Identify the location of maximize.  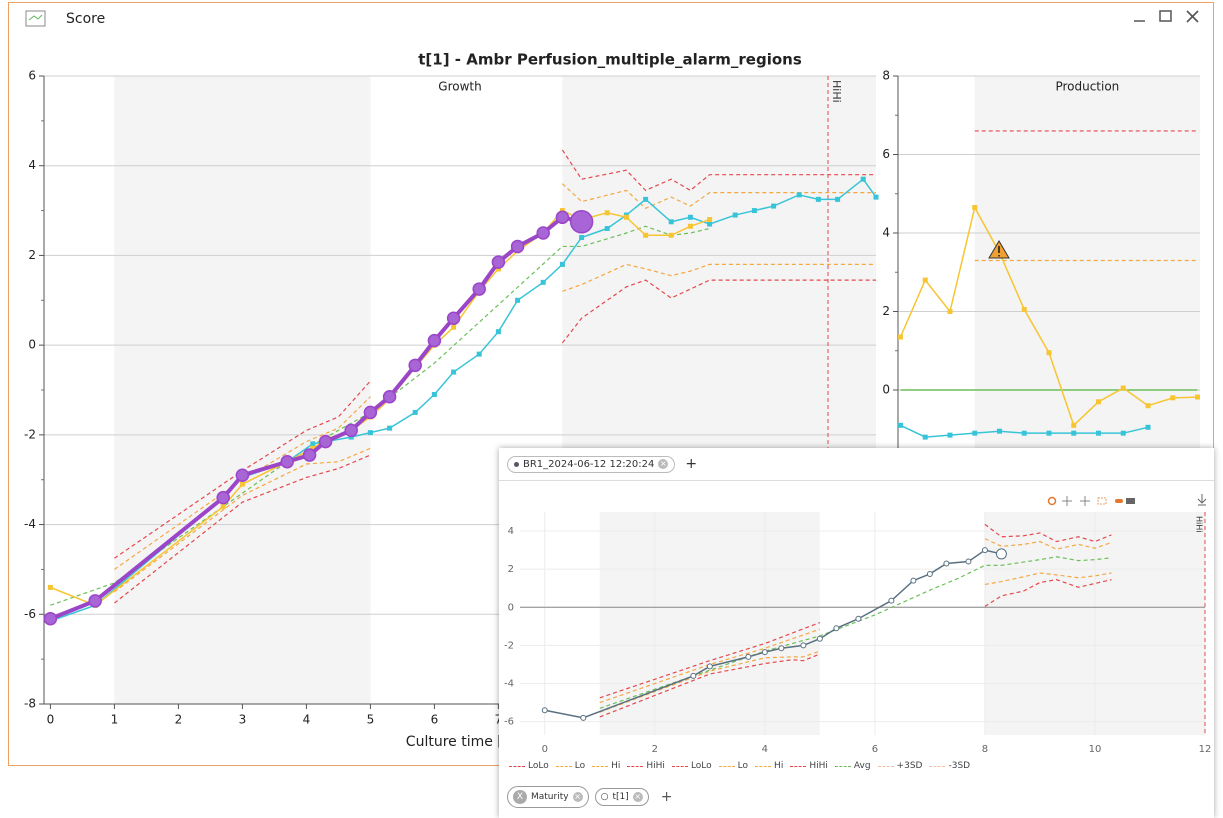
(1165, 16).